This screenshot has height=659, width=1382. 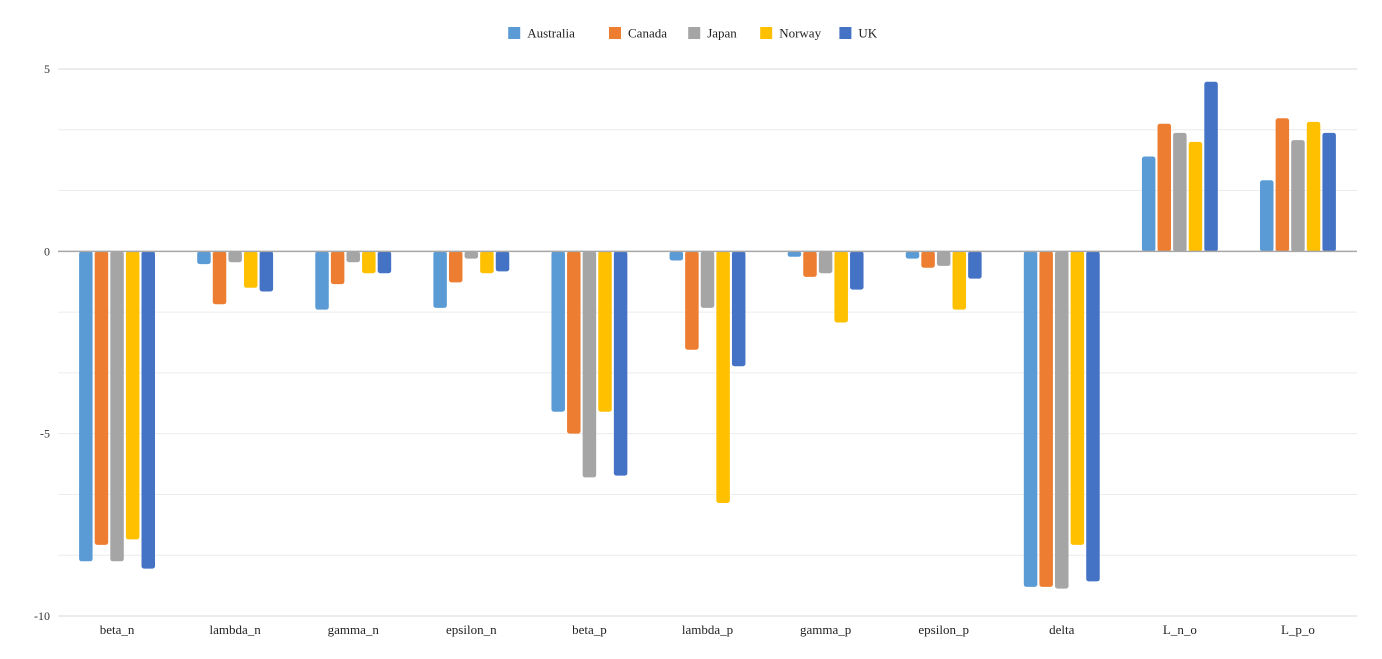 I want to click on y-tick-label: -10, so click(x=42, y=616).